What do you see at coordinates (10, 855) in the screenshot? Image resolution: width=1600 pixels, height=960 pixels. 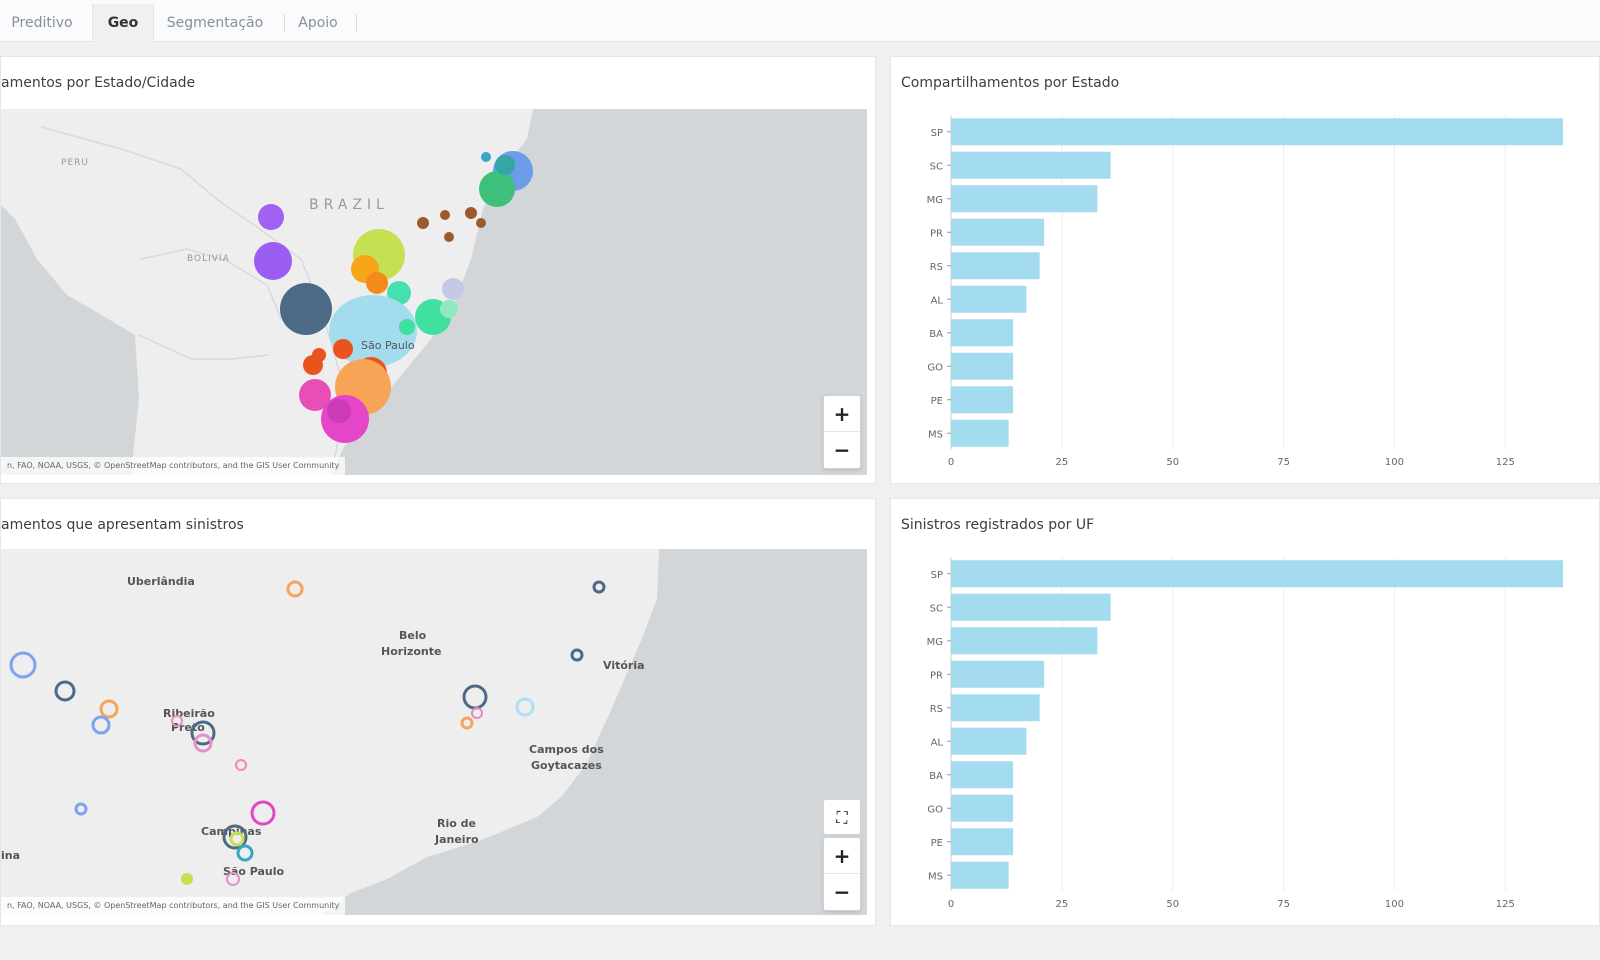 I see `map-label-ina: ina` at bounding box center [10, 855].